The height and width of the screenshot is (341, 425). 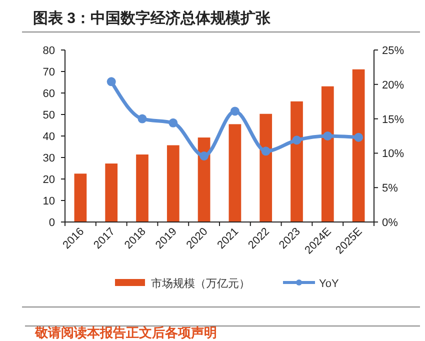 I want to click on y2-tick-label: 5%, so click(x=390, y=188).